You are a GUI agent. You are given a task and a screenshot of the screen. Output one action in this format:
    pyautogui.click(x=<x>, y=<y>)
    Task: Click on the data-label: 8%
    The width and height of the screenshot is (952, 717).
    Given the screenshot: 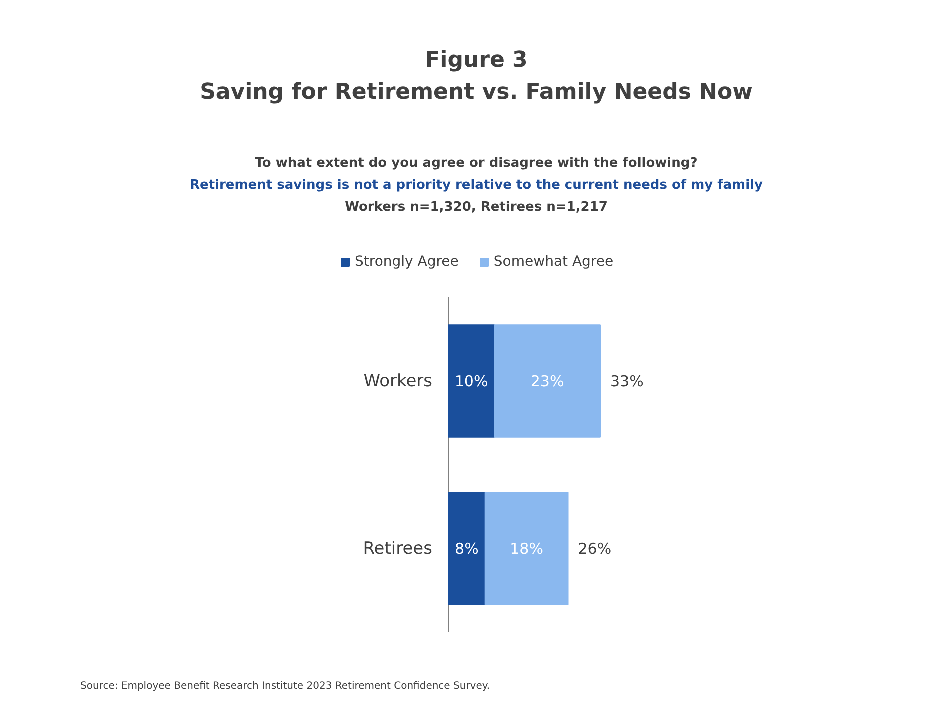 What is the action you would take?
    pyautogui.click(x=467, y=549)
    